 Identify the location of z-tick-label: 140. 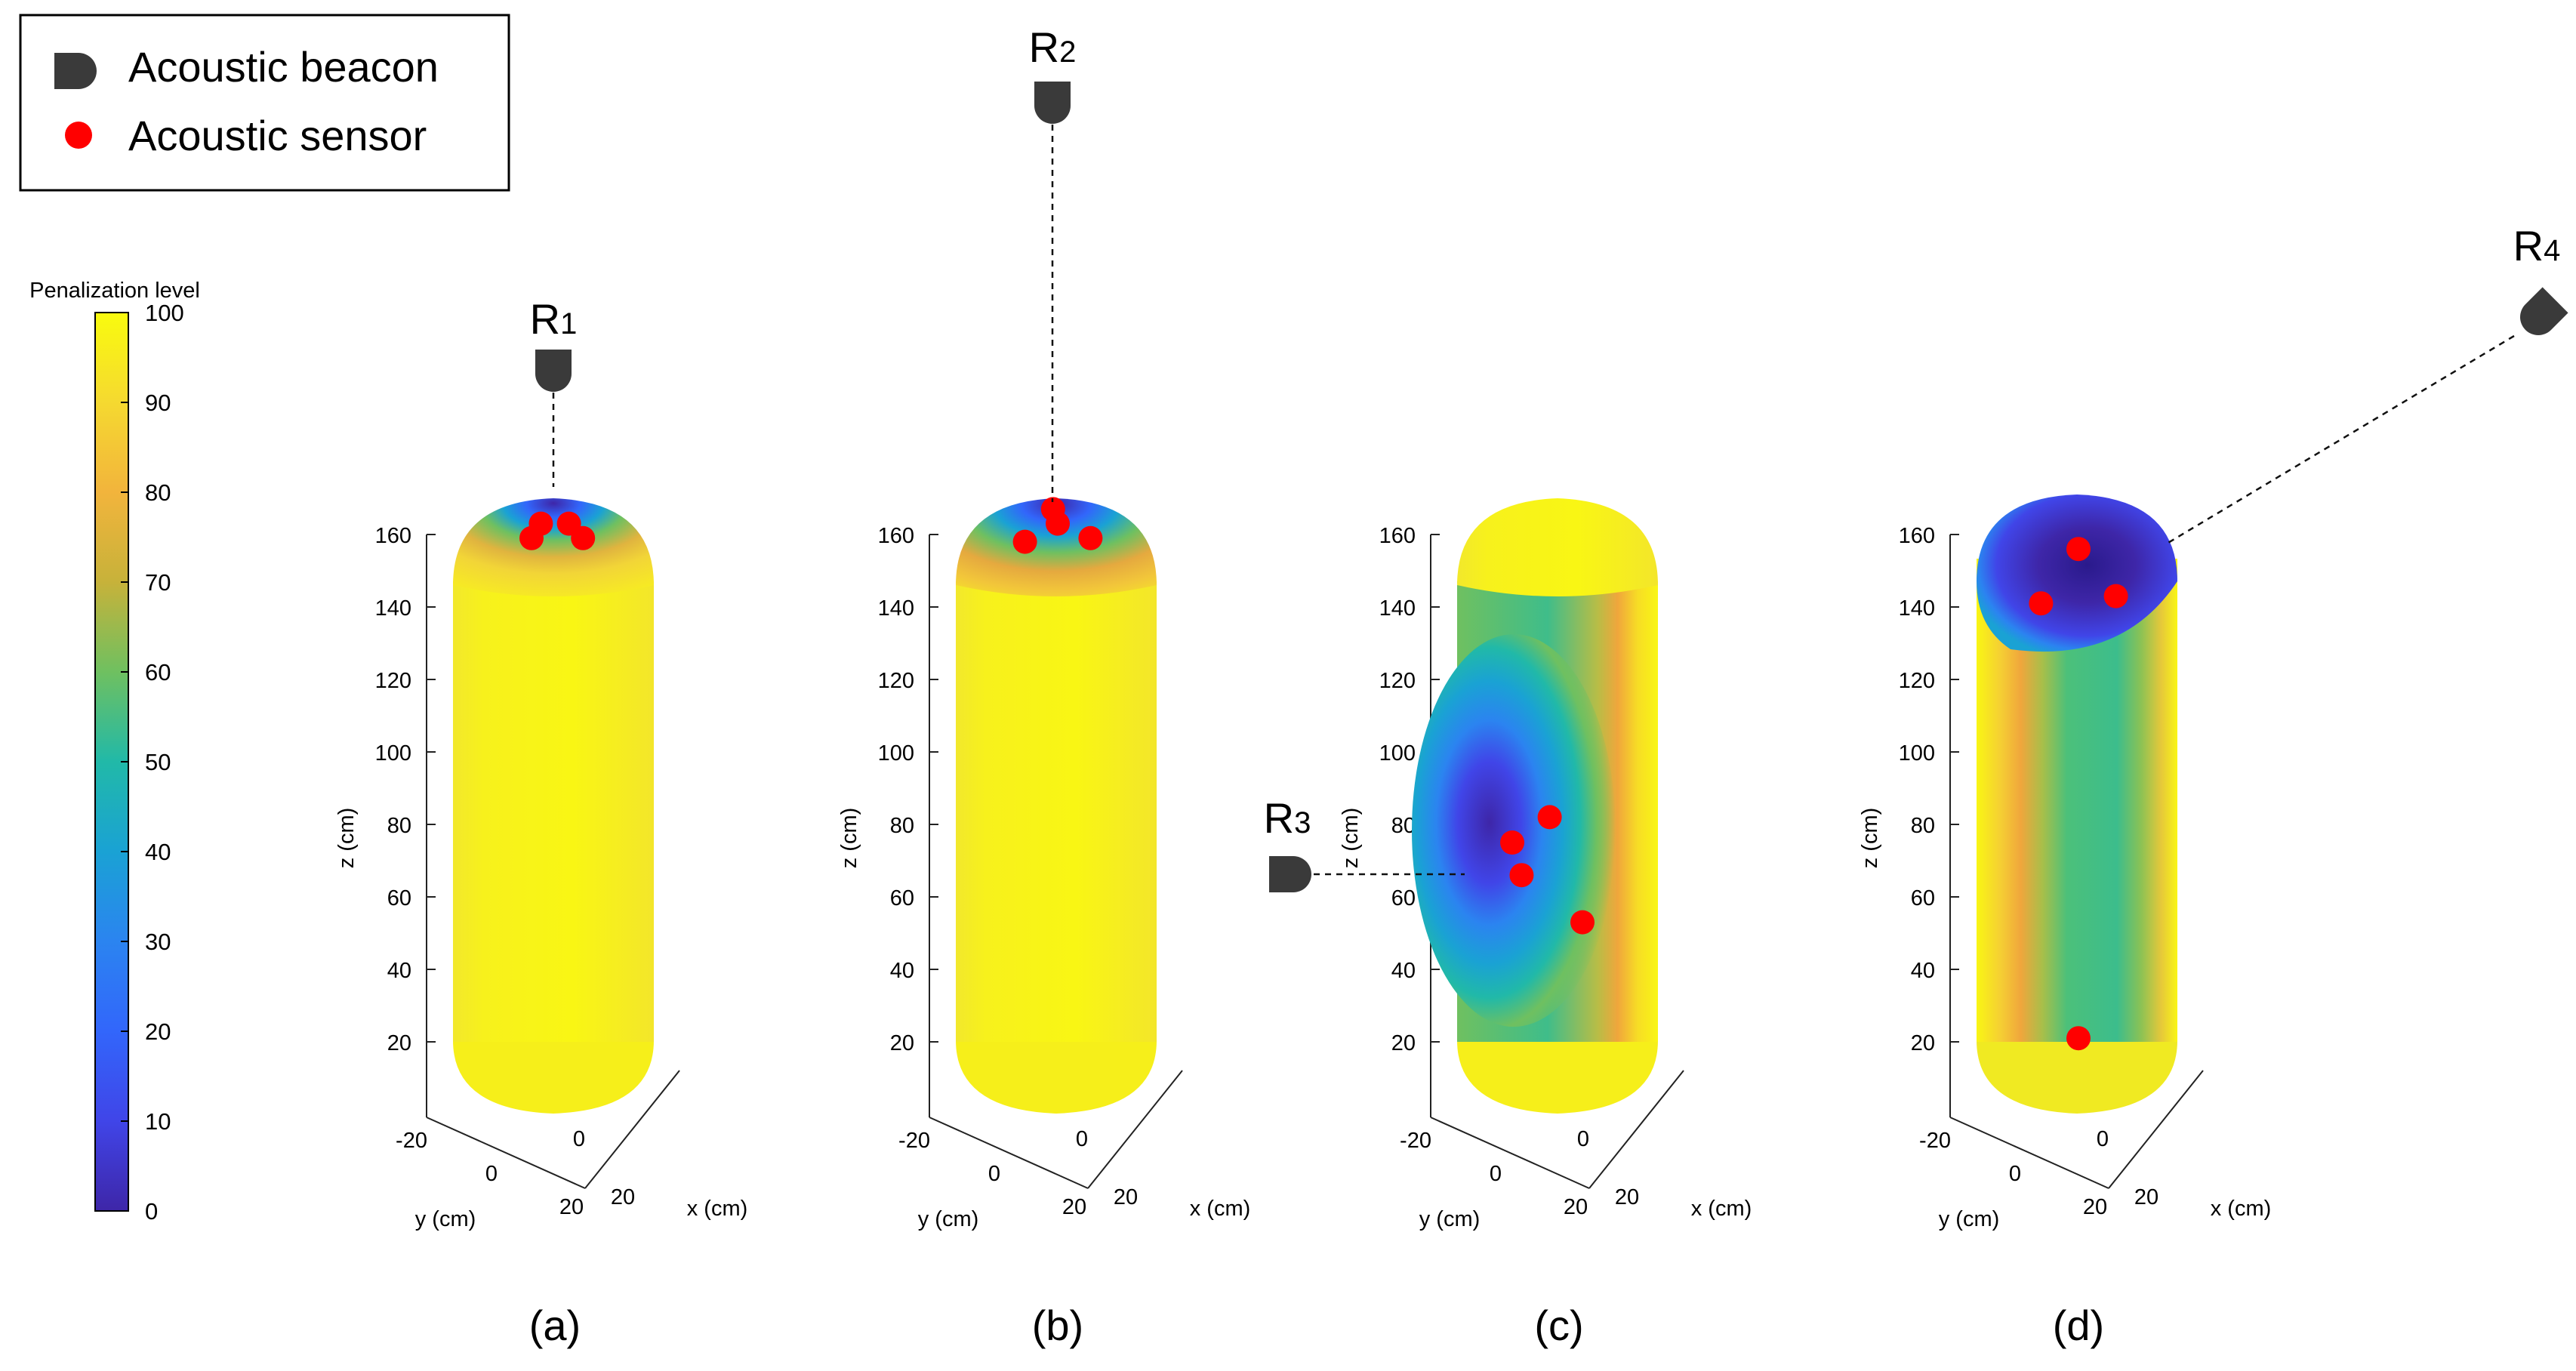
(1397, 608).